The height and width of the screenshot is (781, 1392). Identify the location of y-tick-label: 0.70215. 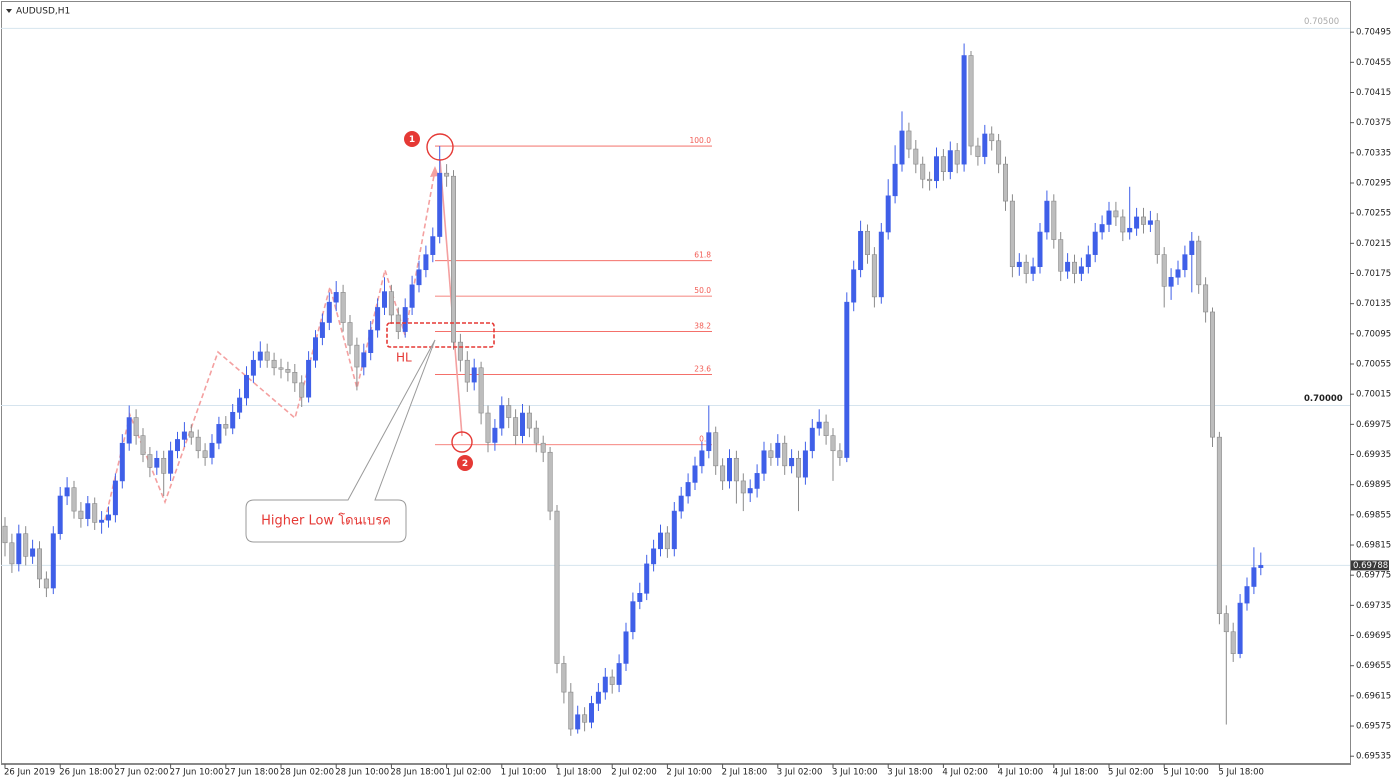
(1373, 244).